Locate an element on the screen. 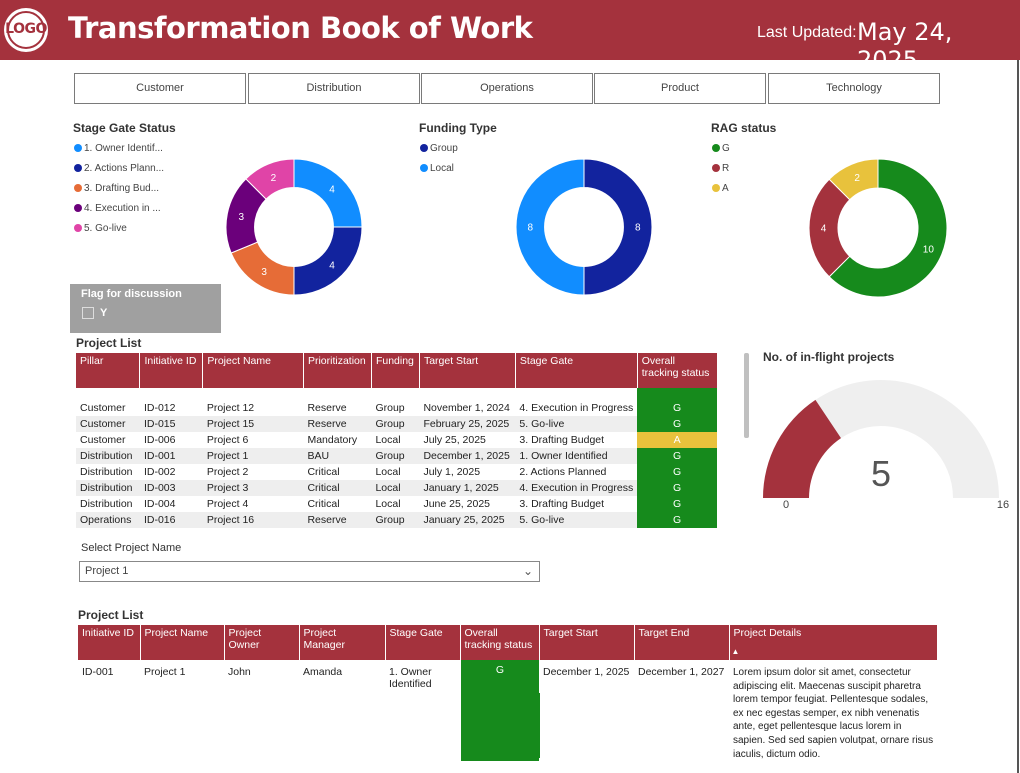 This screenshot has width=1020, height=773. rag-legend-item: A is located at coordinates (720, 188).